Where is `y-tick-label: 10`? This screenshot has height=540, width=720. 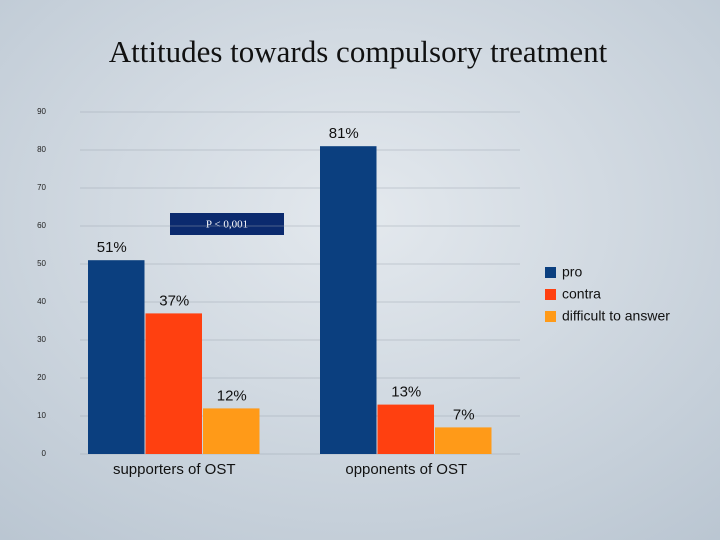
y-tick-label: 10 is located at coordinates (41, 415).